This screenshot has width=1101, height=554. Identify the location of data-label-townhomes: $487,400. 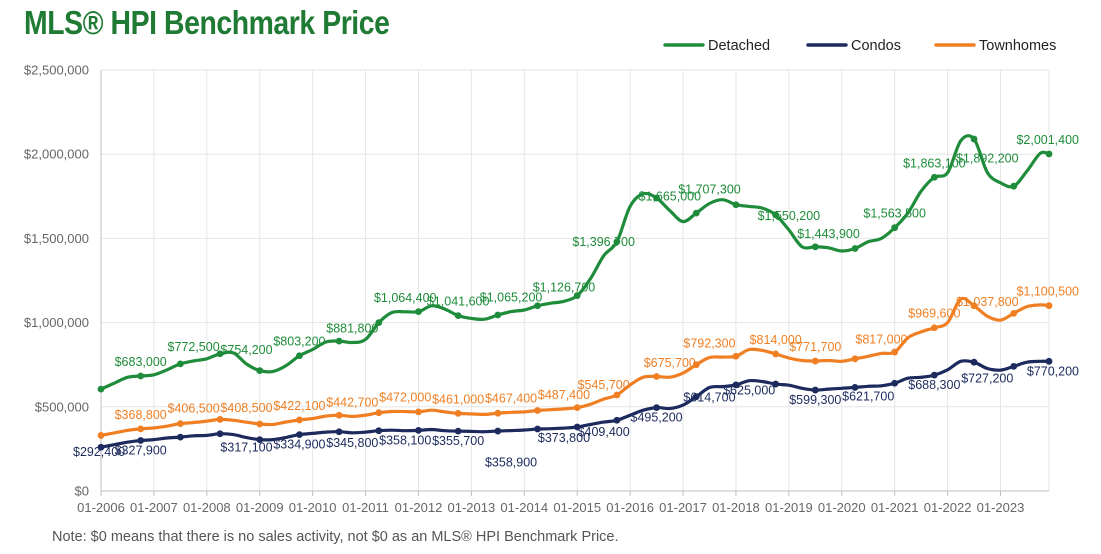
(564, 395).